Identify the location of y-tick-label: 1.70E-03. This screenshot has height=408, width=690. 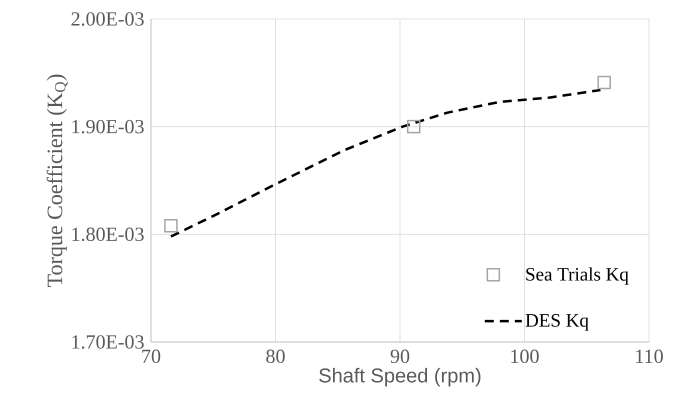
(108, 342).